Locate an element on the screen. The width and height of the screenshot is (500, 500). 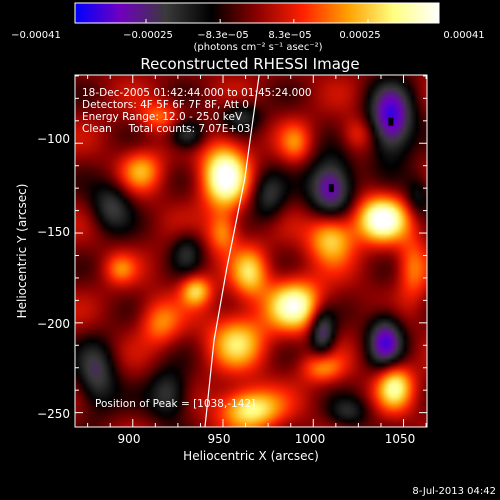
y-tick-label-neg150: −150 is located at coordinates (53, 232).